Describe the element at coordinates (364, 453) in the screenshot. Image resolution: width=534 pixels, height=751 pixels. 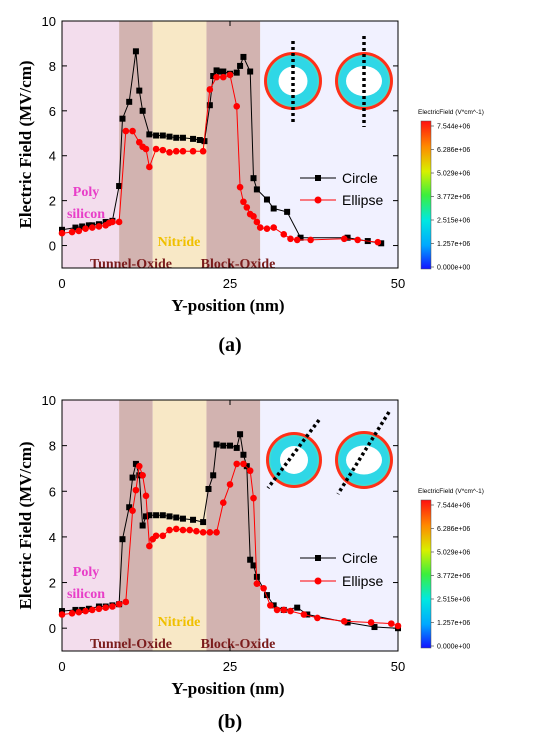
I see `panel-b-inset-ellipse` at that location.